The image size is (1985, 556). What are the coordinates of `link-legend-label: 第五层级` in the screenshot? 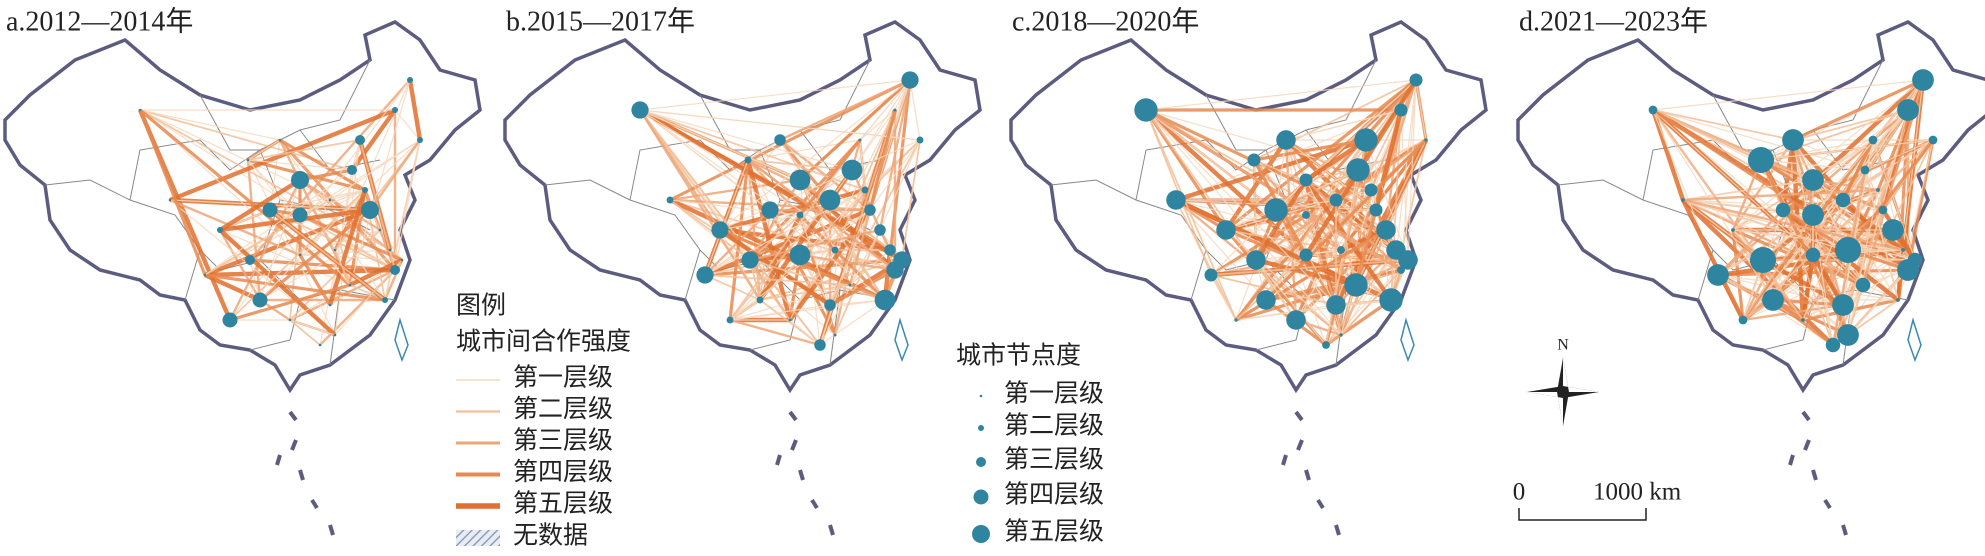 It's located at (563, 504).